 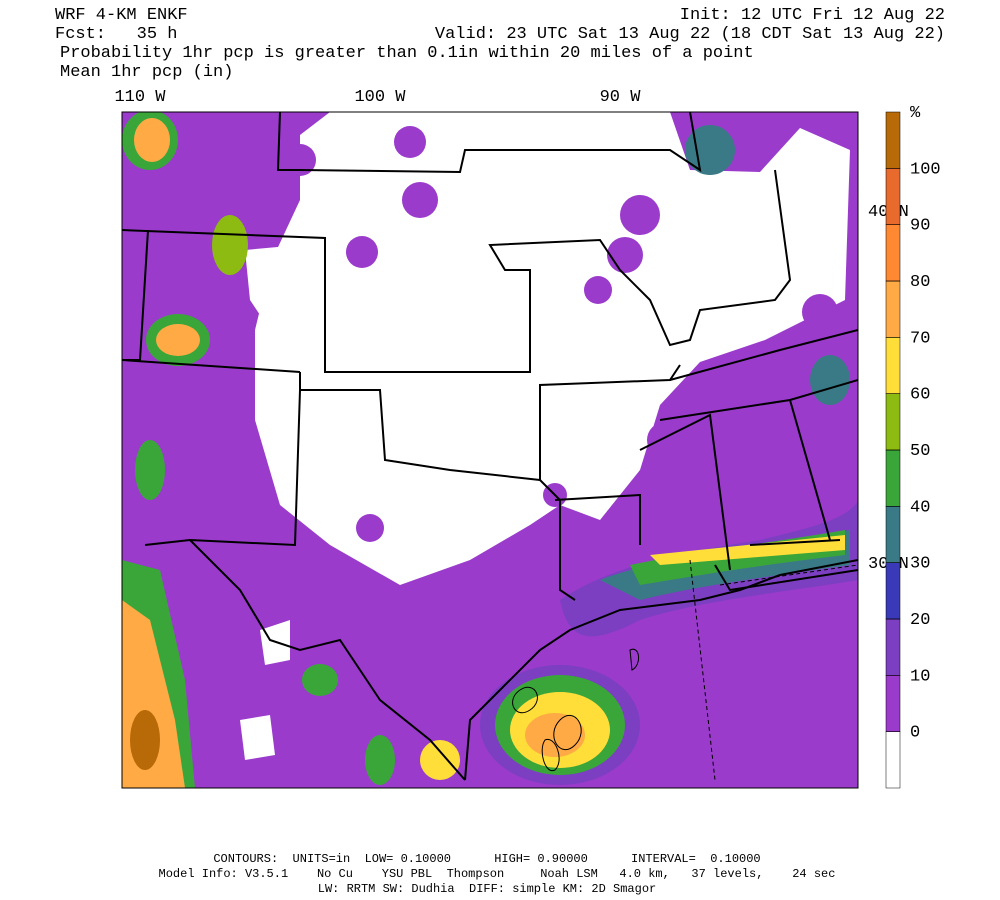 What do you see at coordinates (121, 15) in the screenshot?
I see `model-name: WRF 4-KM ENKF` at bounding box center [121, 15].